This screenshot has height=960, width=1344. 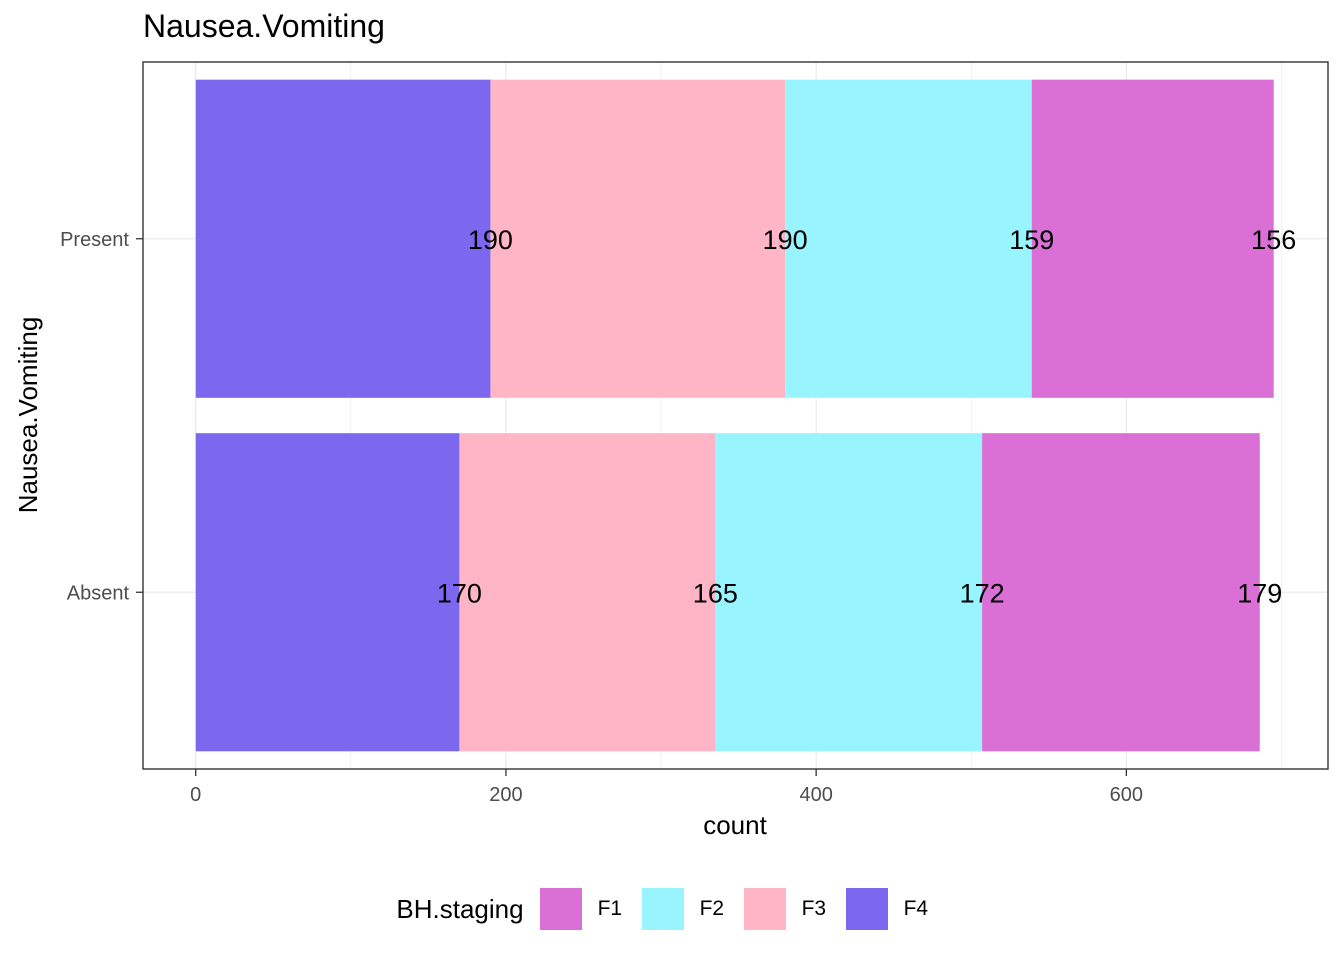 I want to click on x-axis-title: count, so click(x=735, y=825).